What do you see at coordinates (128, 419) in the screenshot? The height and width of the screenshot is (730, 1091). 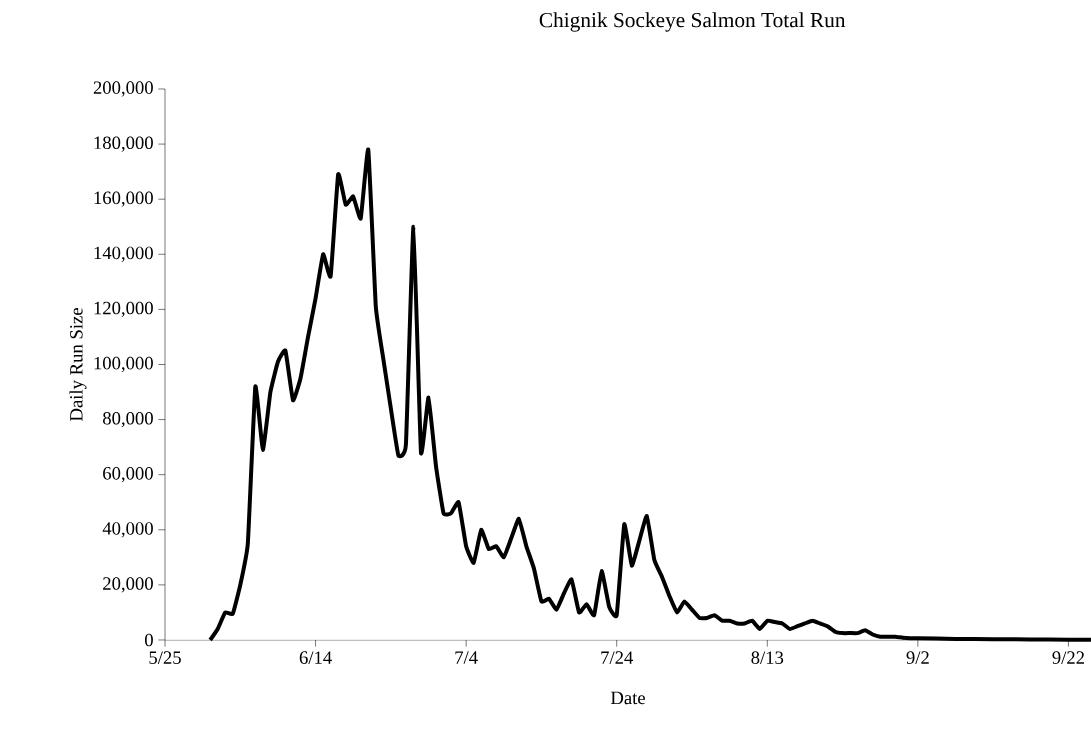 I see `y-tick-label: 80,000` at bounding box center [128, 419].